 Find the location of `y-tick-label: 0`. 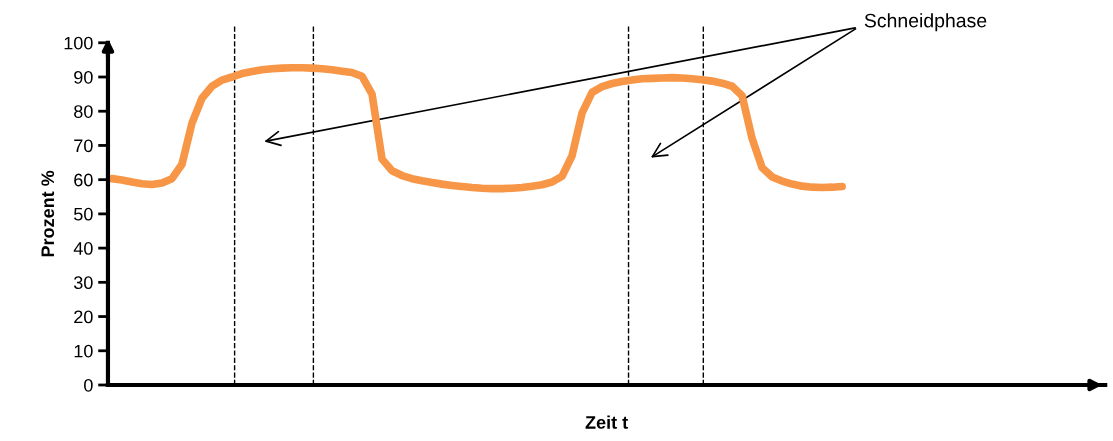

y-tick-label: 0 is located at coordinates (88, 385).